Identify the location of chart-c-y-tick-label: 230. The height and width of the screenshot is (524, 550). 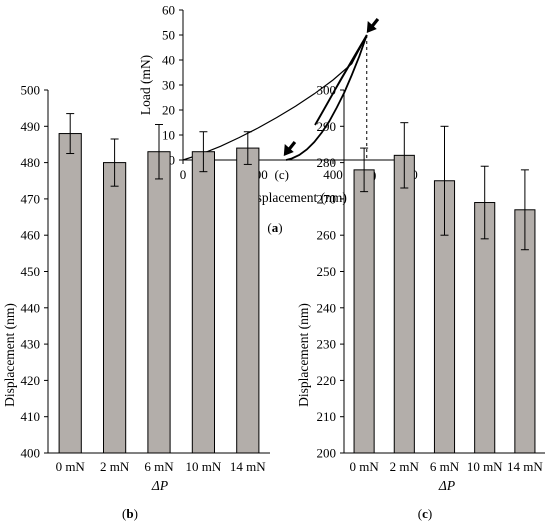
(327, 344).